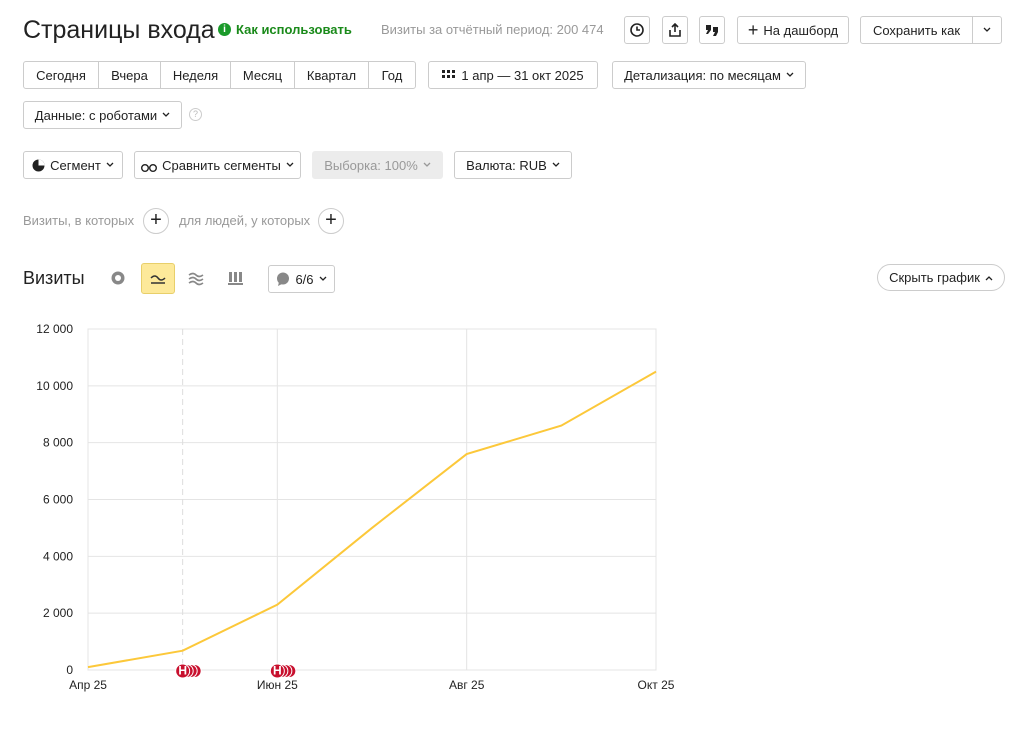 This screenshot has width=1021, height=739. I want to click on export-icon, so click(675, 30).